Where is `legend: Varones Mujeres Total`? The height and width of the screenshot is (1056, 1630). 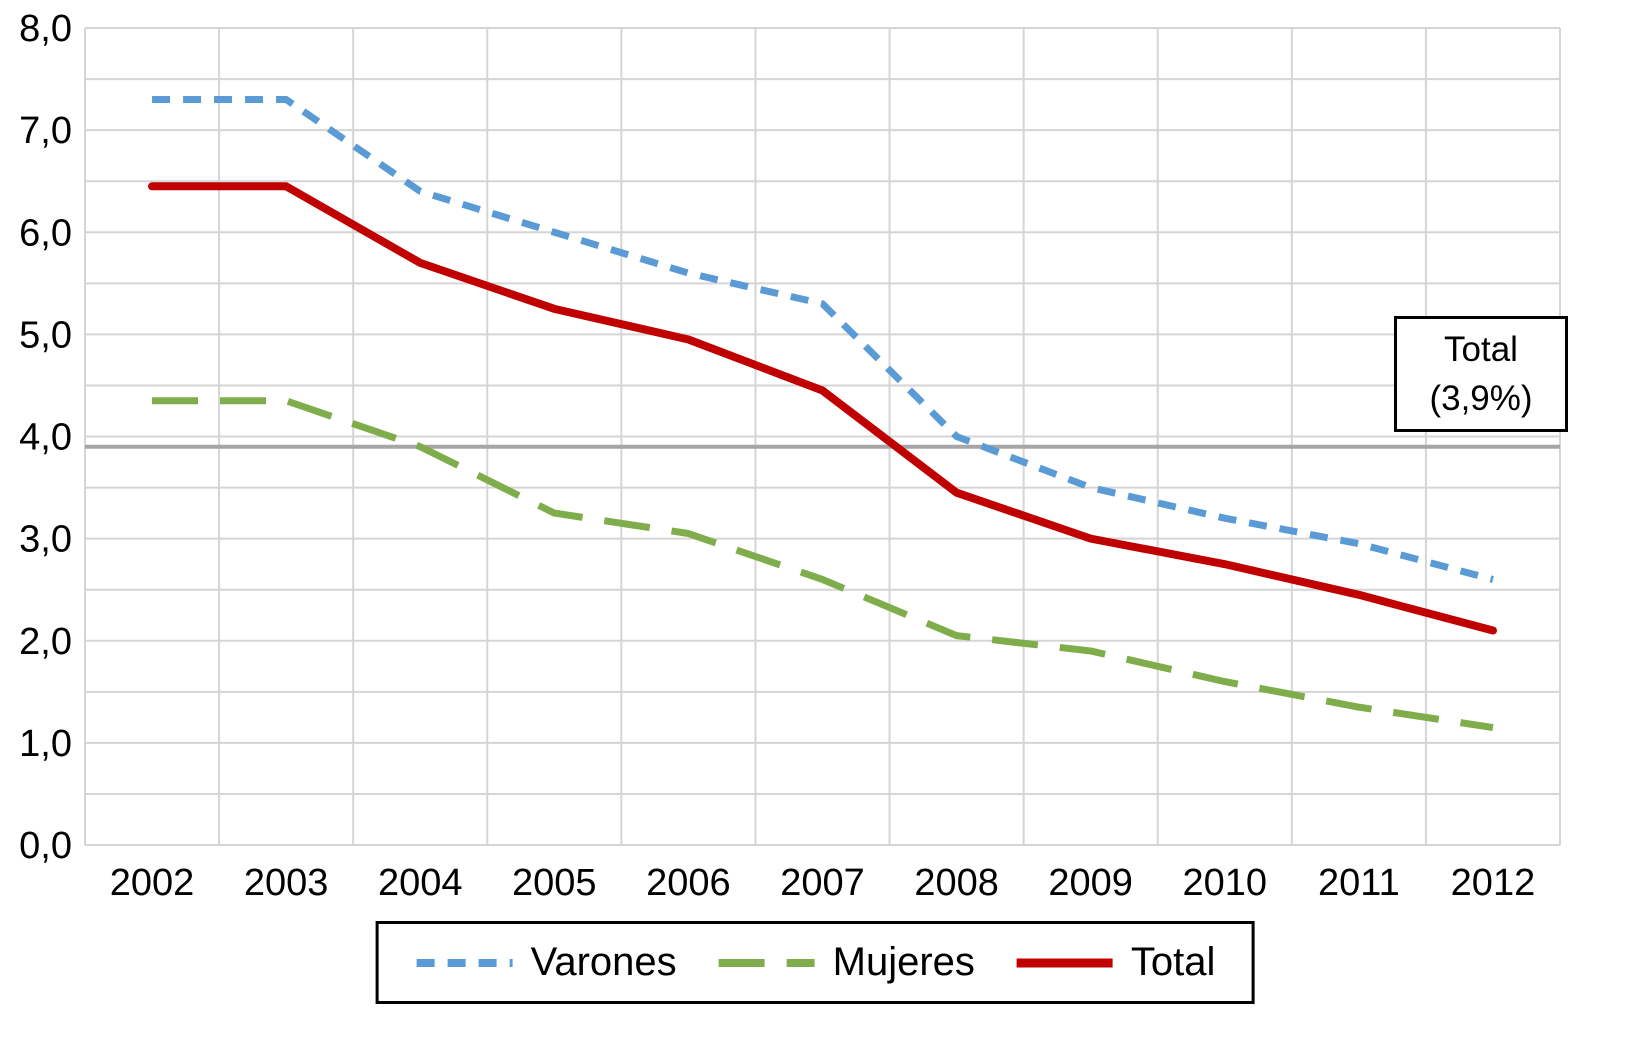
legend: Varones Mujeres Total is located at coordinates (815, 962).